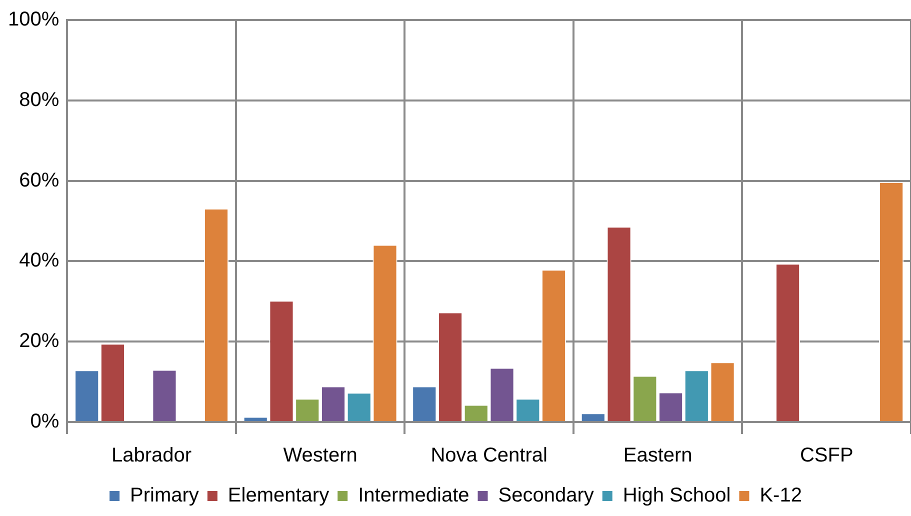  I want to click on x-tick-label: Labrador, so click(152, 455).